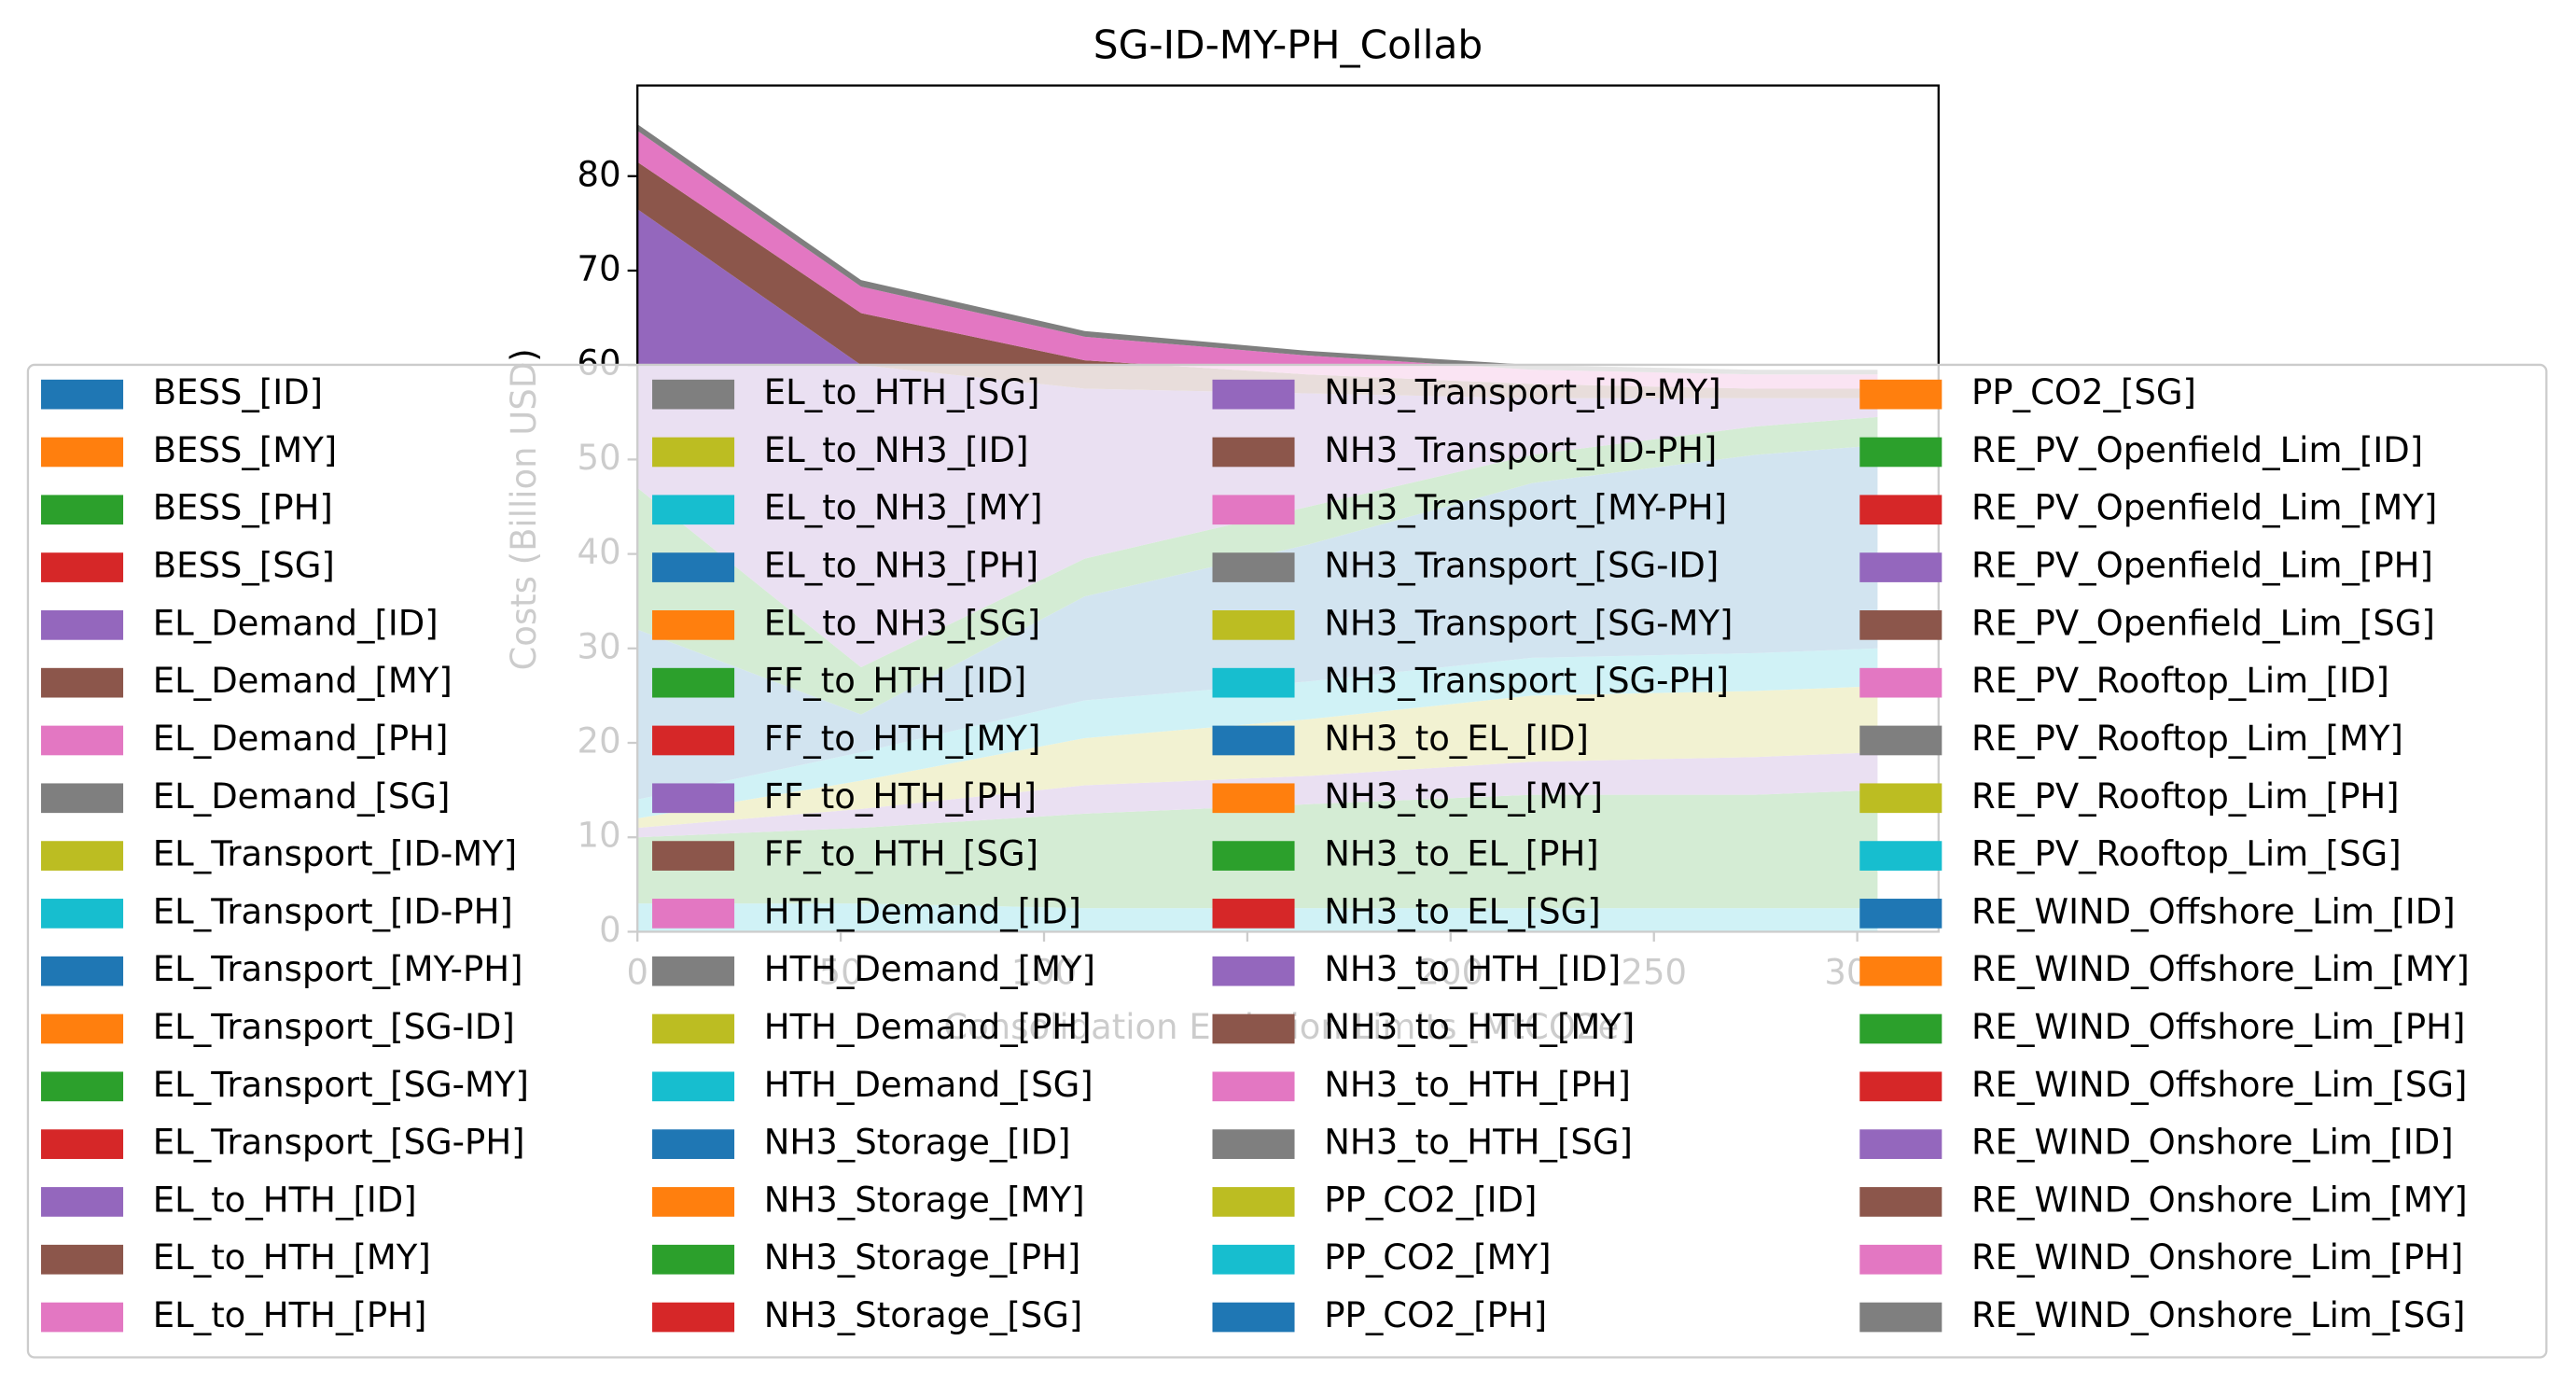 The height and width of the screenshot is (1383, 2576). Describe the element at coordinates (1522, 392) in the screenshot. I see `legend-label: NH3_Transport_[ID-MY]` at that location.